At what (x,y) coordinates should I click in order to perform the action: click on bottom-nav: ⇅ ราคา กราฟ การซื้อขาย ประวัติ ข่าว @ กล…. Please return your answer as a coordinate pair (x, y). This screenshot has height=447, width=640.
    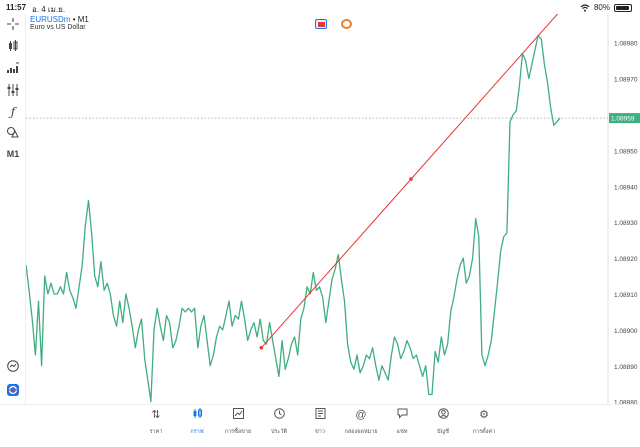
    Looking at the image, I should click on (320, 425).